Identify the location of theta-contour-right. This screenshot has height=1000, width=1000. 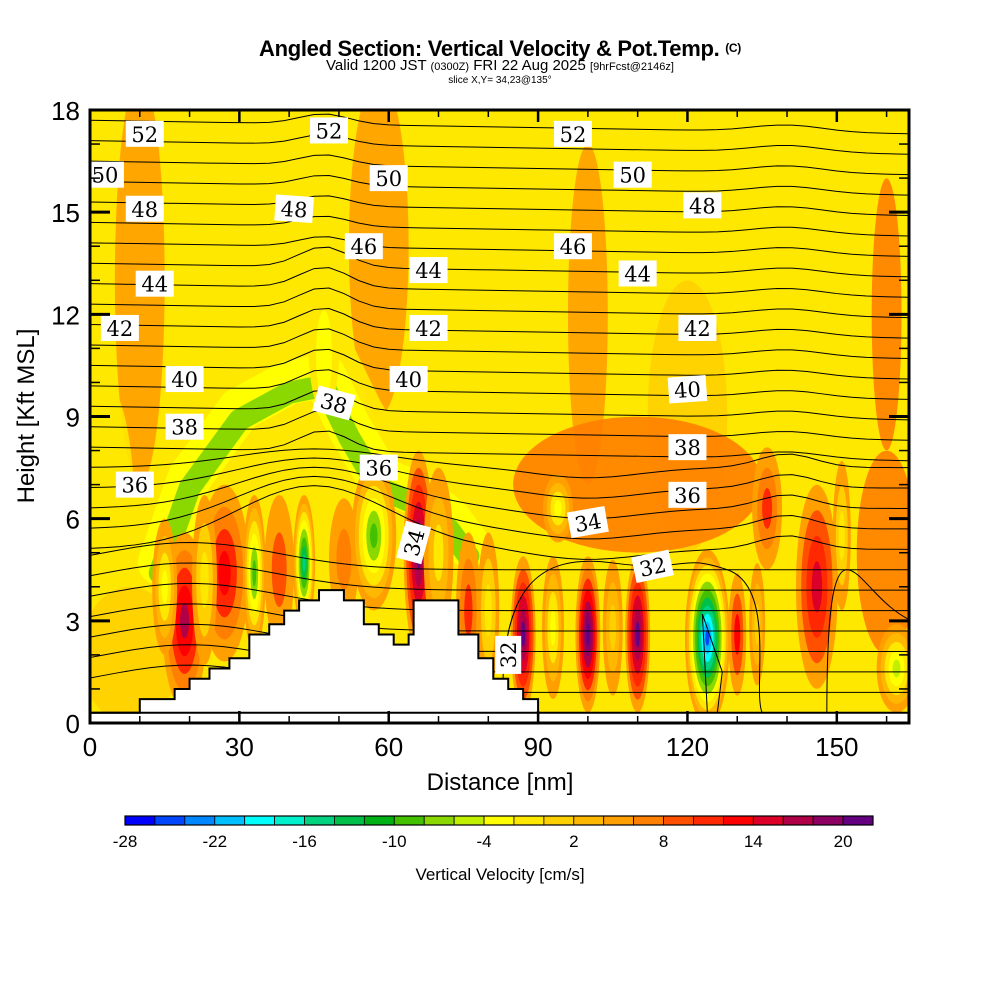
(867, 641).